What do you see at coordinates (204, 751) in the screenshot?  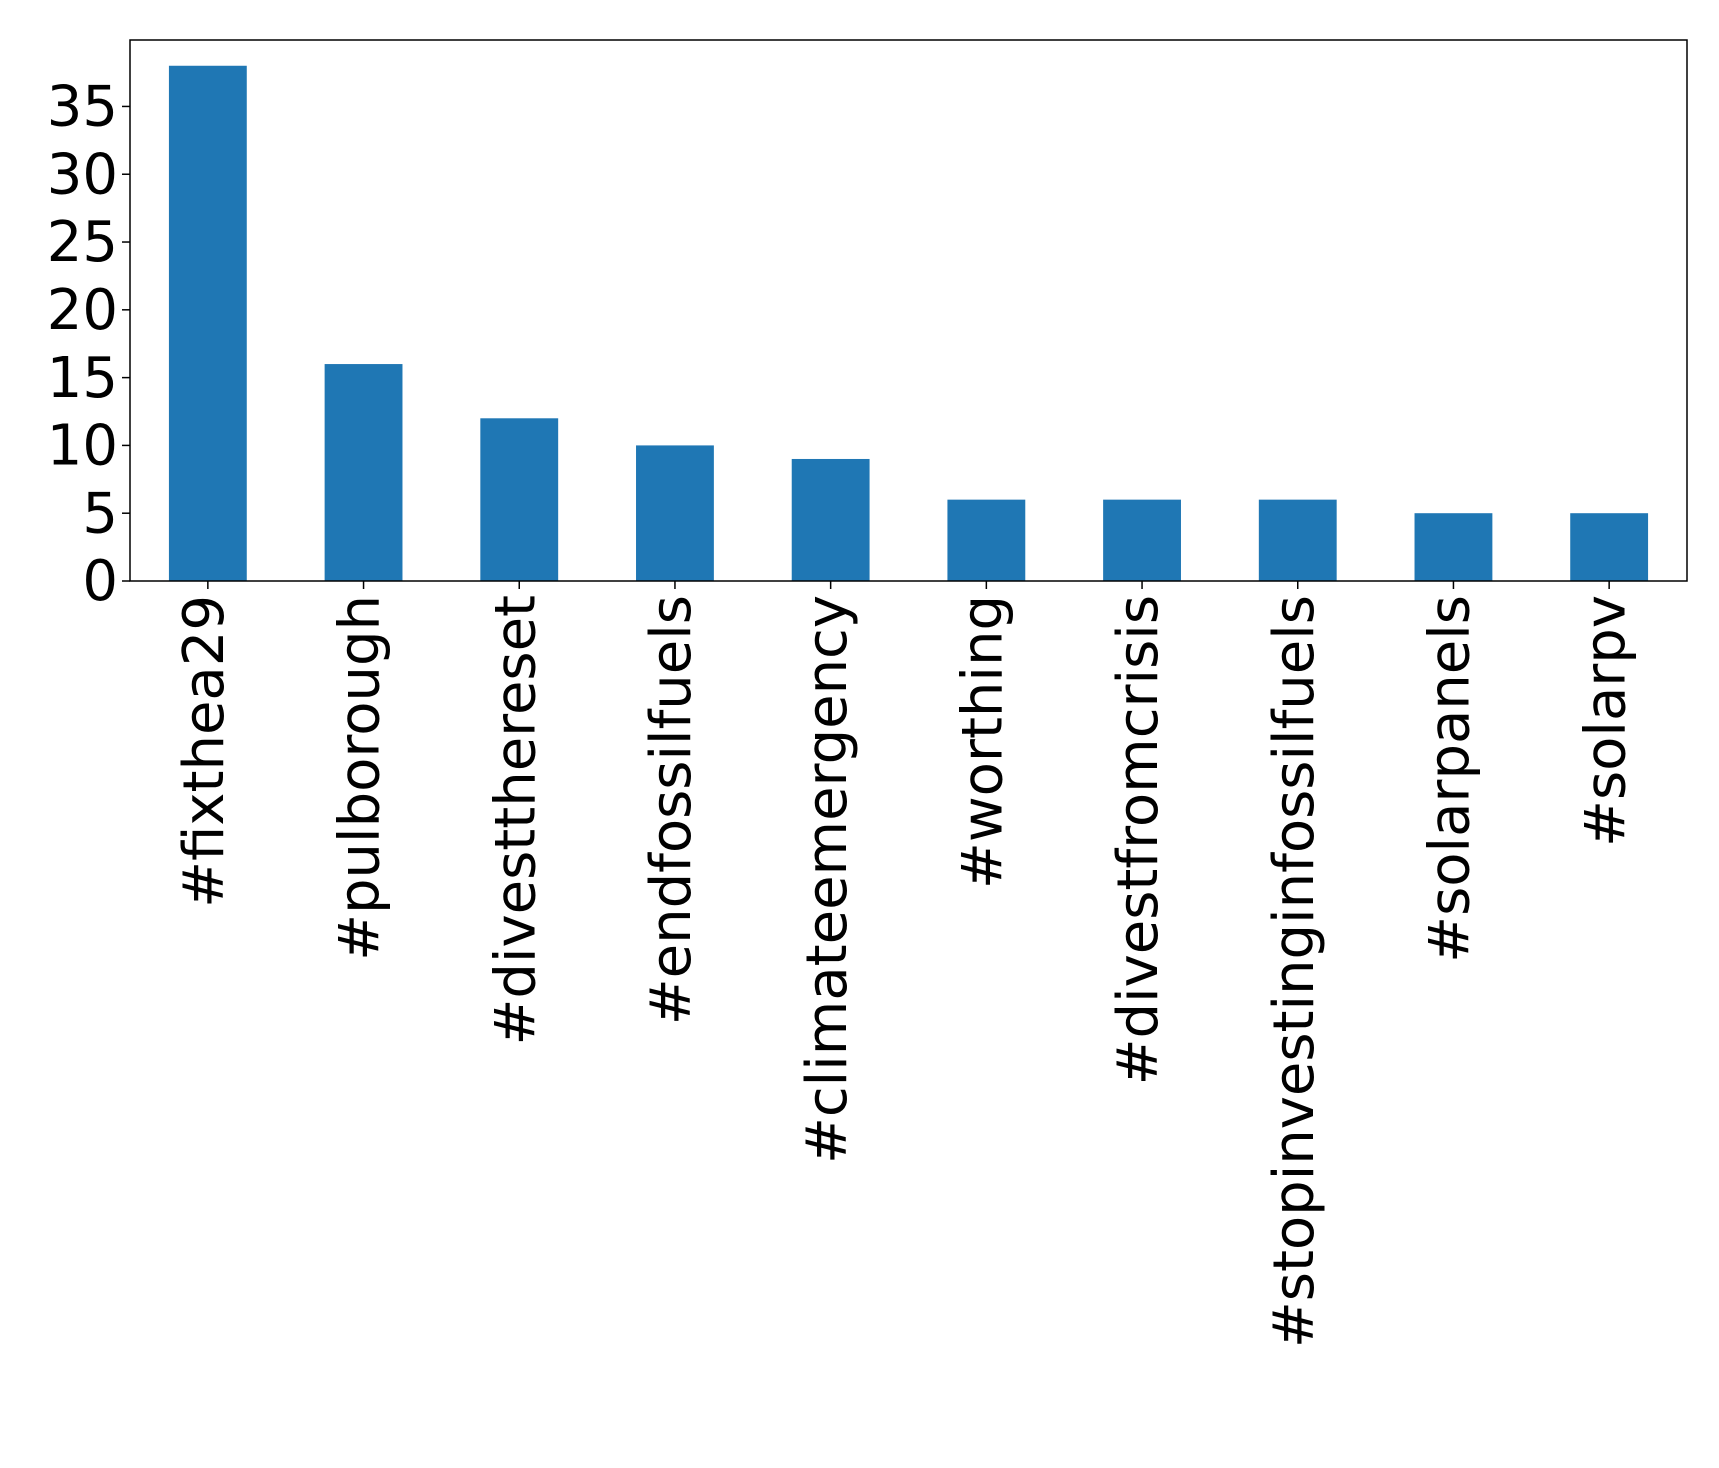 I see `x-tick-label: #fixthea29` at bounding box center [204, 751].